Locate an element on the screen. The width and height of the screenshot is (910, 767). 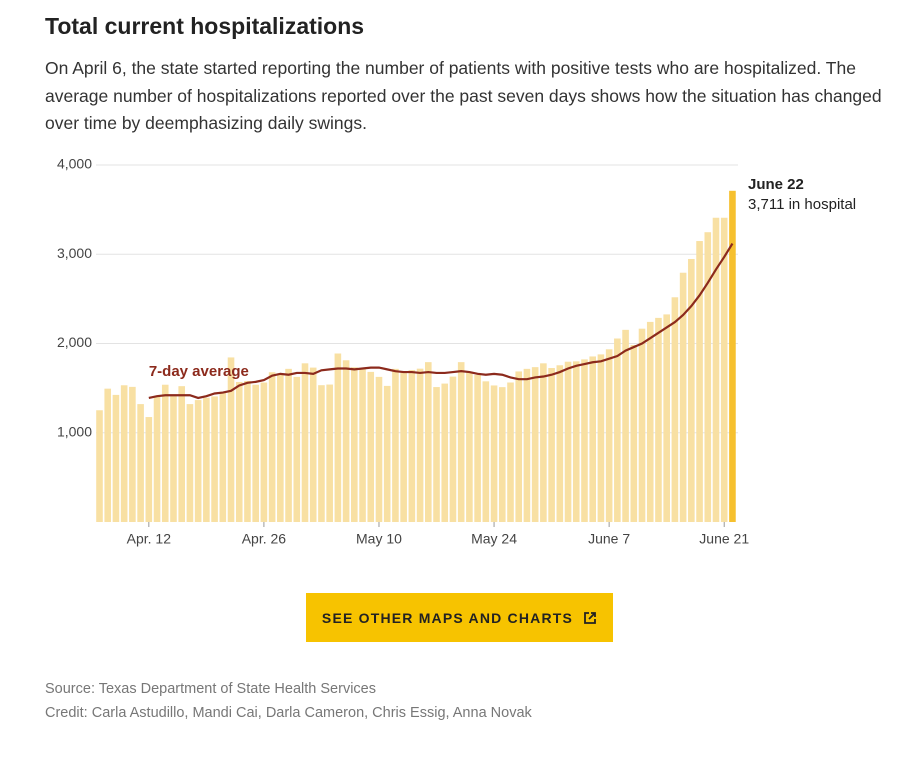
maps-button: SEE OTHER MAPS AND CHARTS is located at coordinates (459, 617).